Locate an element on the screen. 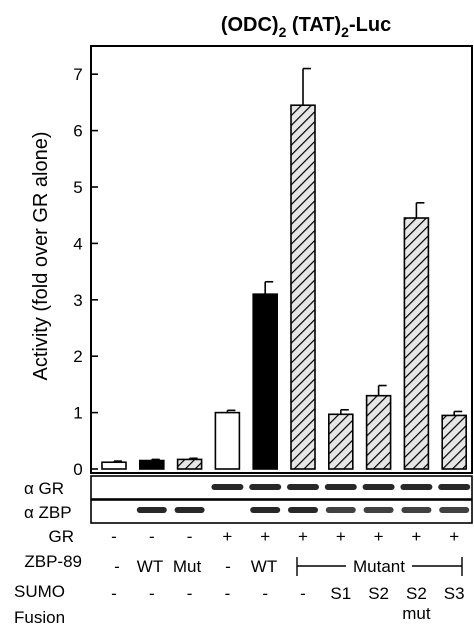 The width and height of the screenshot is (474, 635). blot-gr is located at coordinates (281, 487).